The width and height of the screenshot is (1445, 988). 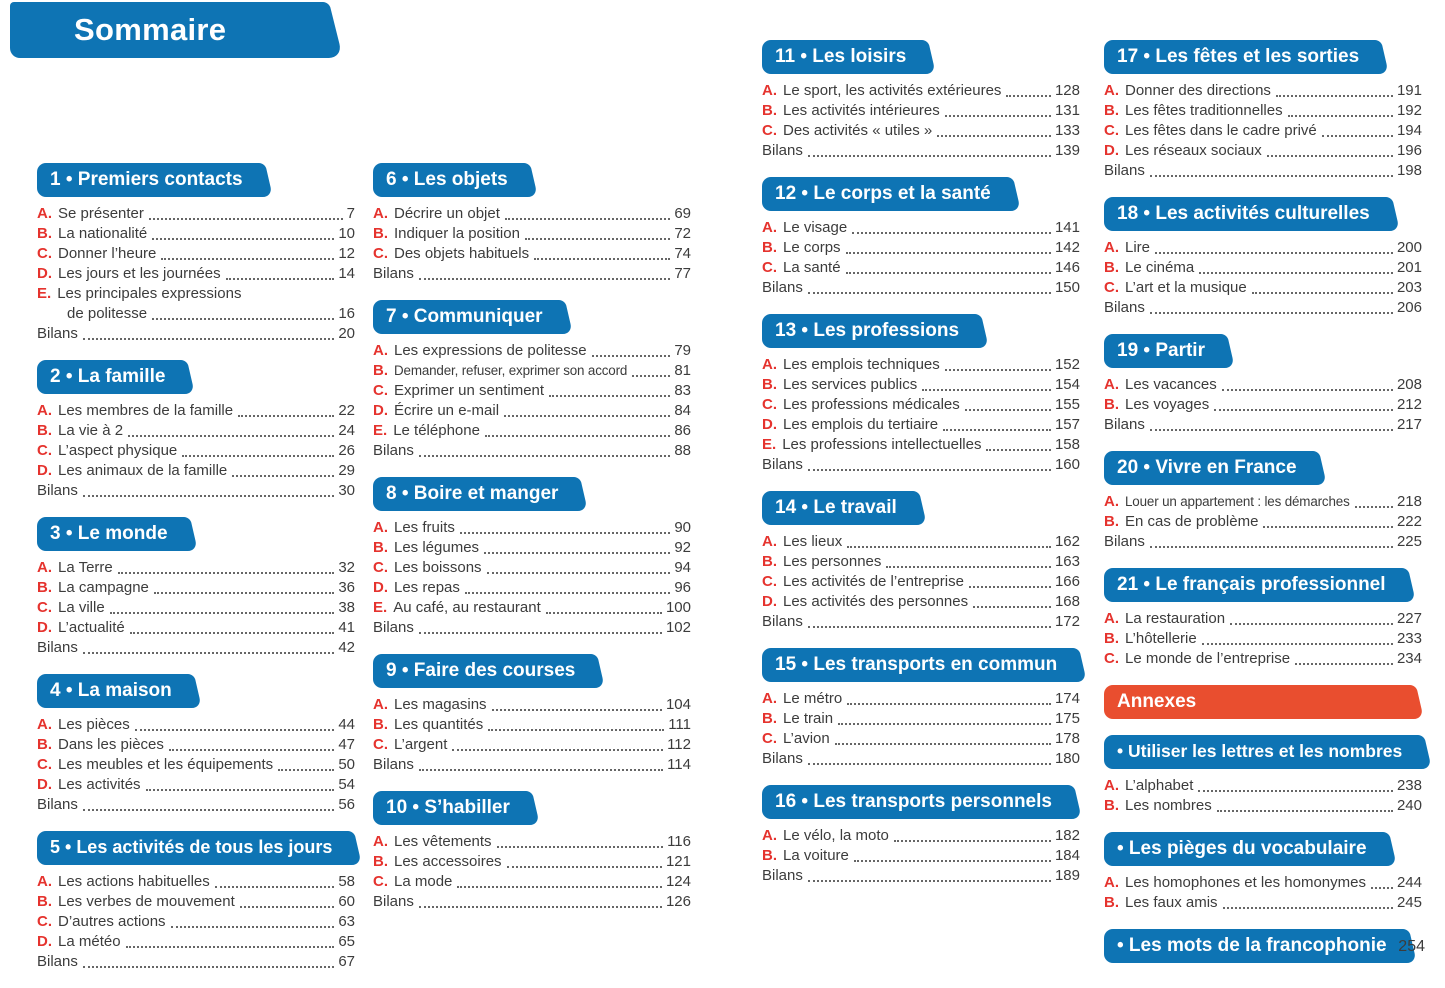 What do you see at coordinates (921, 876) in the screenshot?
I see `toc-item: Bilans 189` at bounding box center [921, 876].